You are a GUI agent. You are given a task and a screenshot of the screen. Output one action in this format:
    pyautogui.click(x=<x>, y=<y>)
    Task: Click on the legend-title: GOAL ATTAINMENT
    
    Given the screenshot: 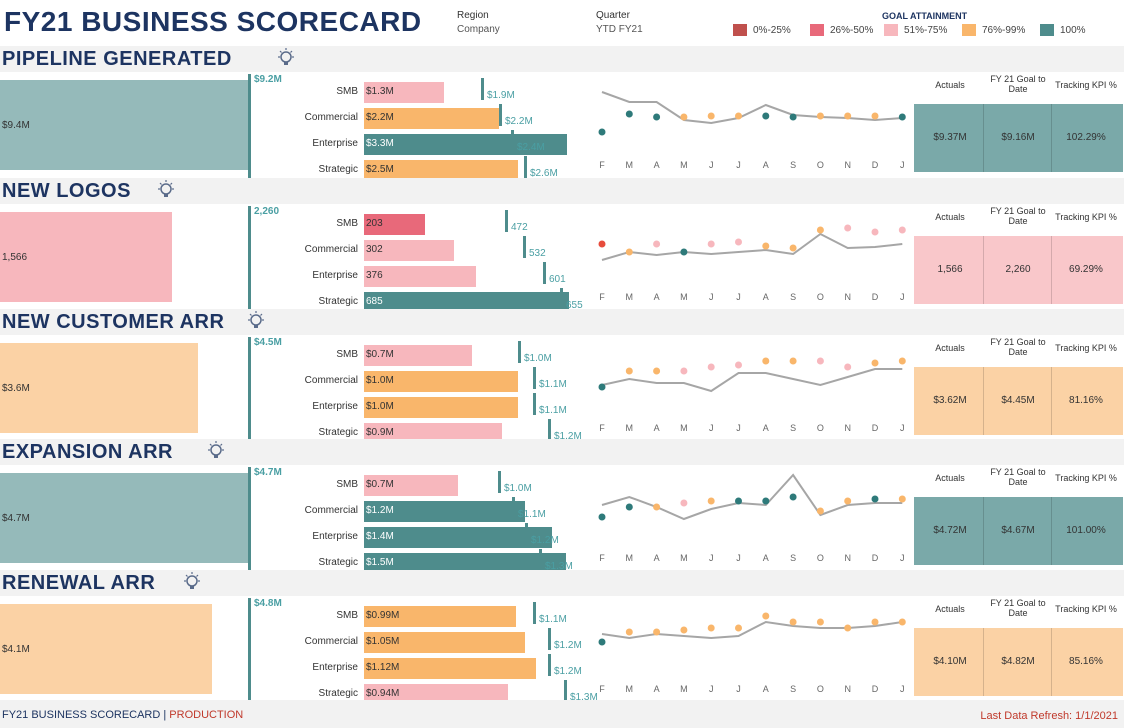 What is the action you would take?
    pyautogui.click(x=925, y=16)
    